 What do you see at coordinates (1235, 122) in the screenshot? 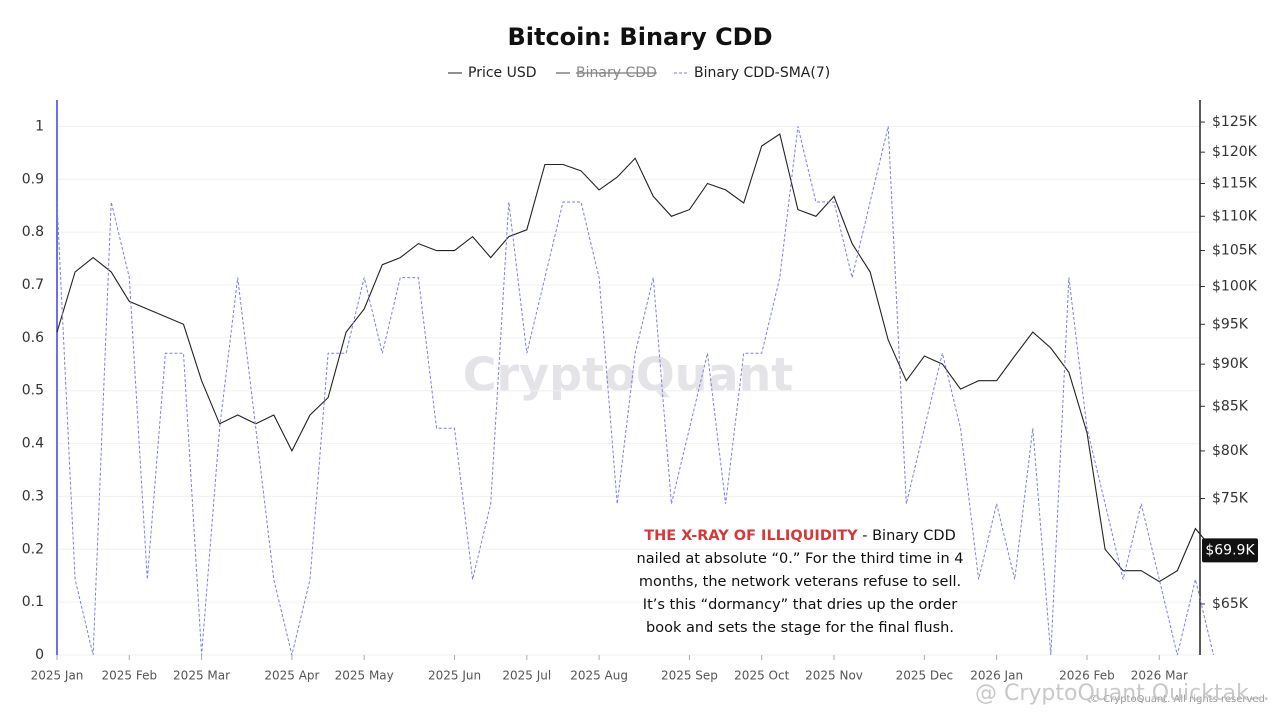
I see `y2-tick-label: $125K` at bounding box center [1235, 122].